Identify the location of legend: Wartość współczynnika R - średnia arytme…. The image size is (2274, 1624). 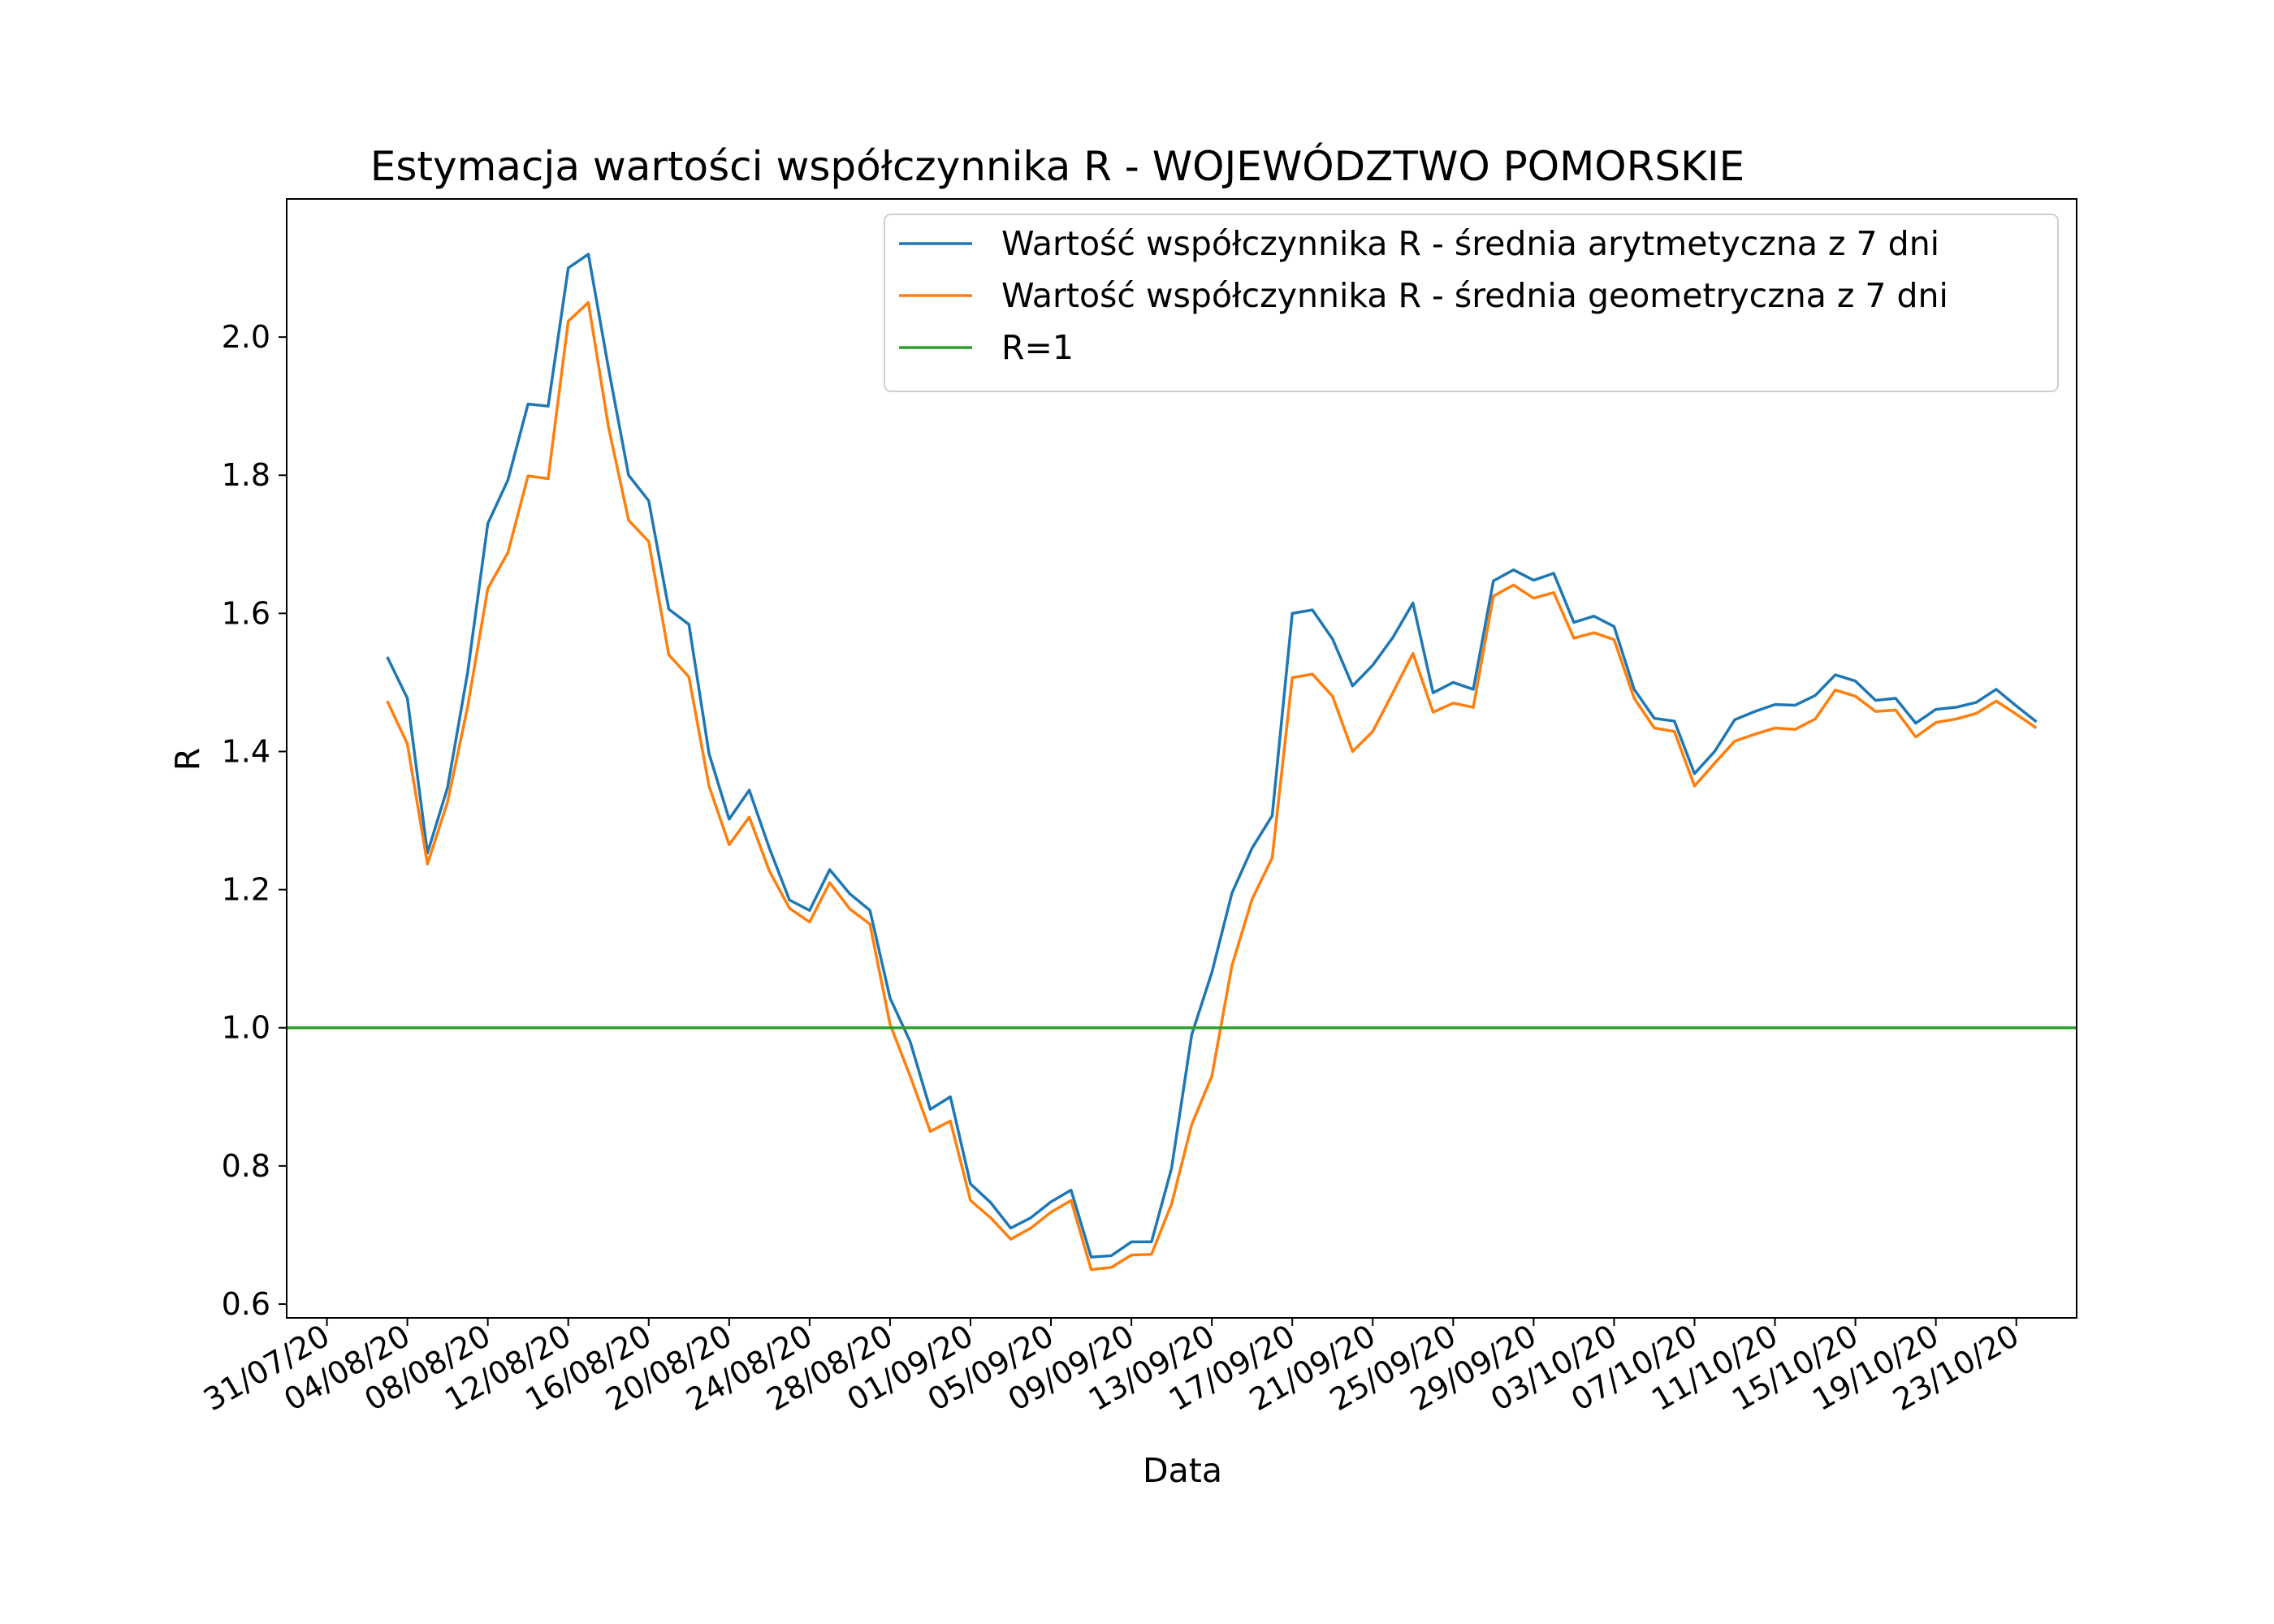
(1471, 303).